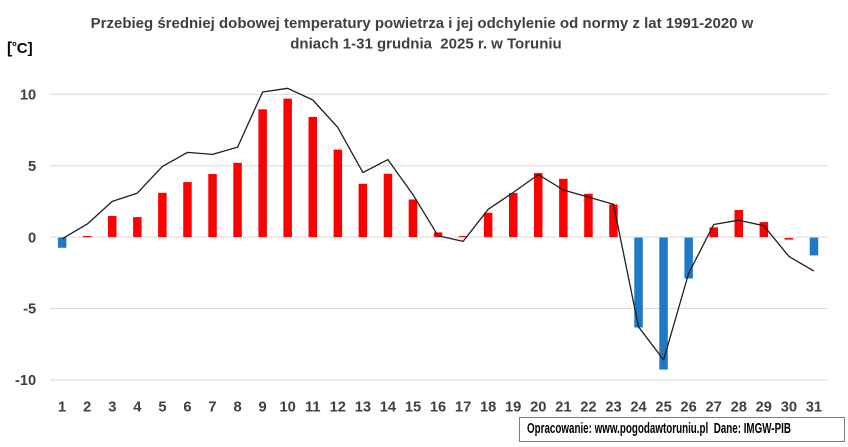 This screenshot has height=447, width=848. What do you see at coordinates (25, 381) in the screenshot?
I see `svg-text: -10` at bounding box center [25, 381].